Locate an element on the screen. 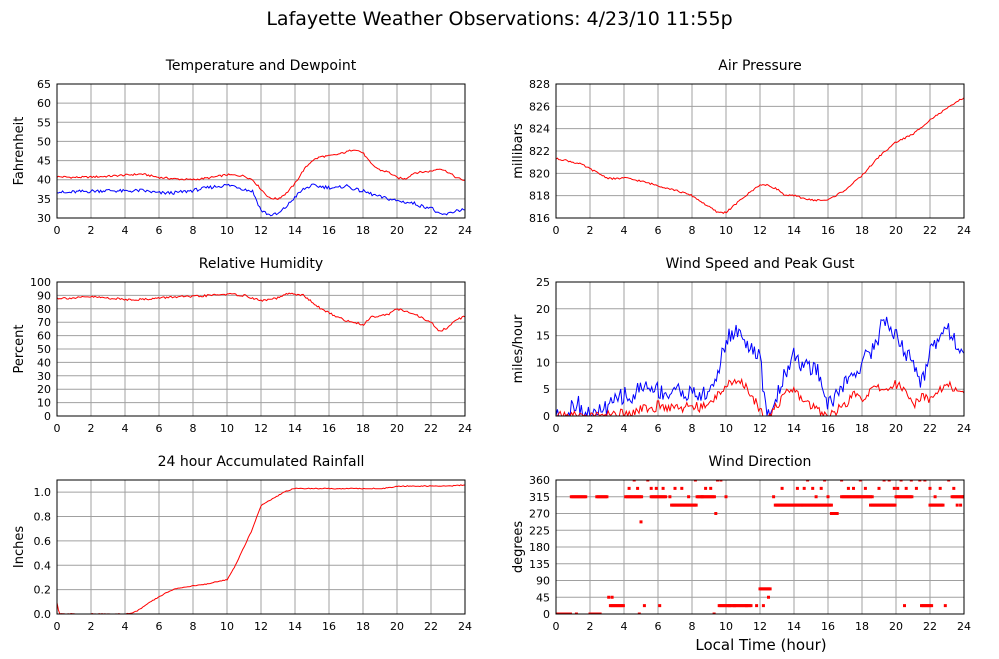  y-tick-label: 15 is located at coordinates (543, 336).